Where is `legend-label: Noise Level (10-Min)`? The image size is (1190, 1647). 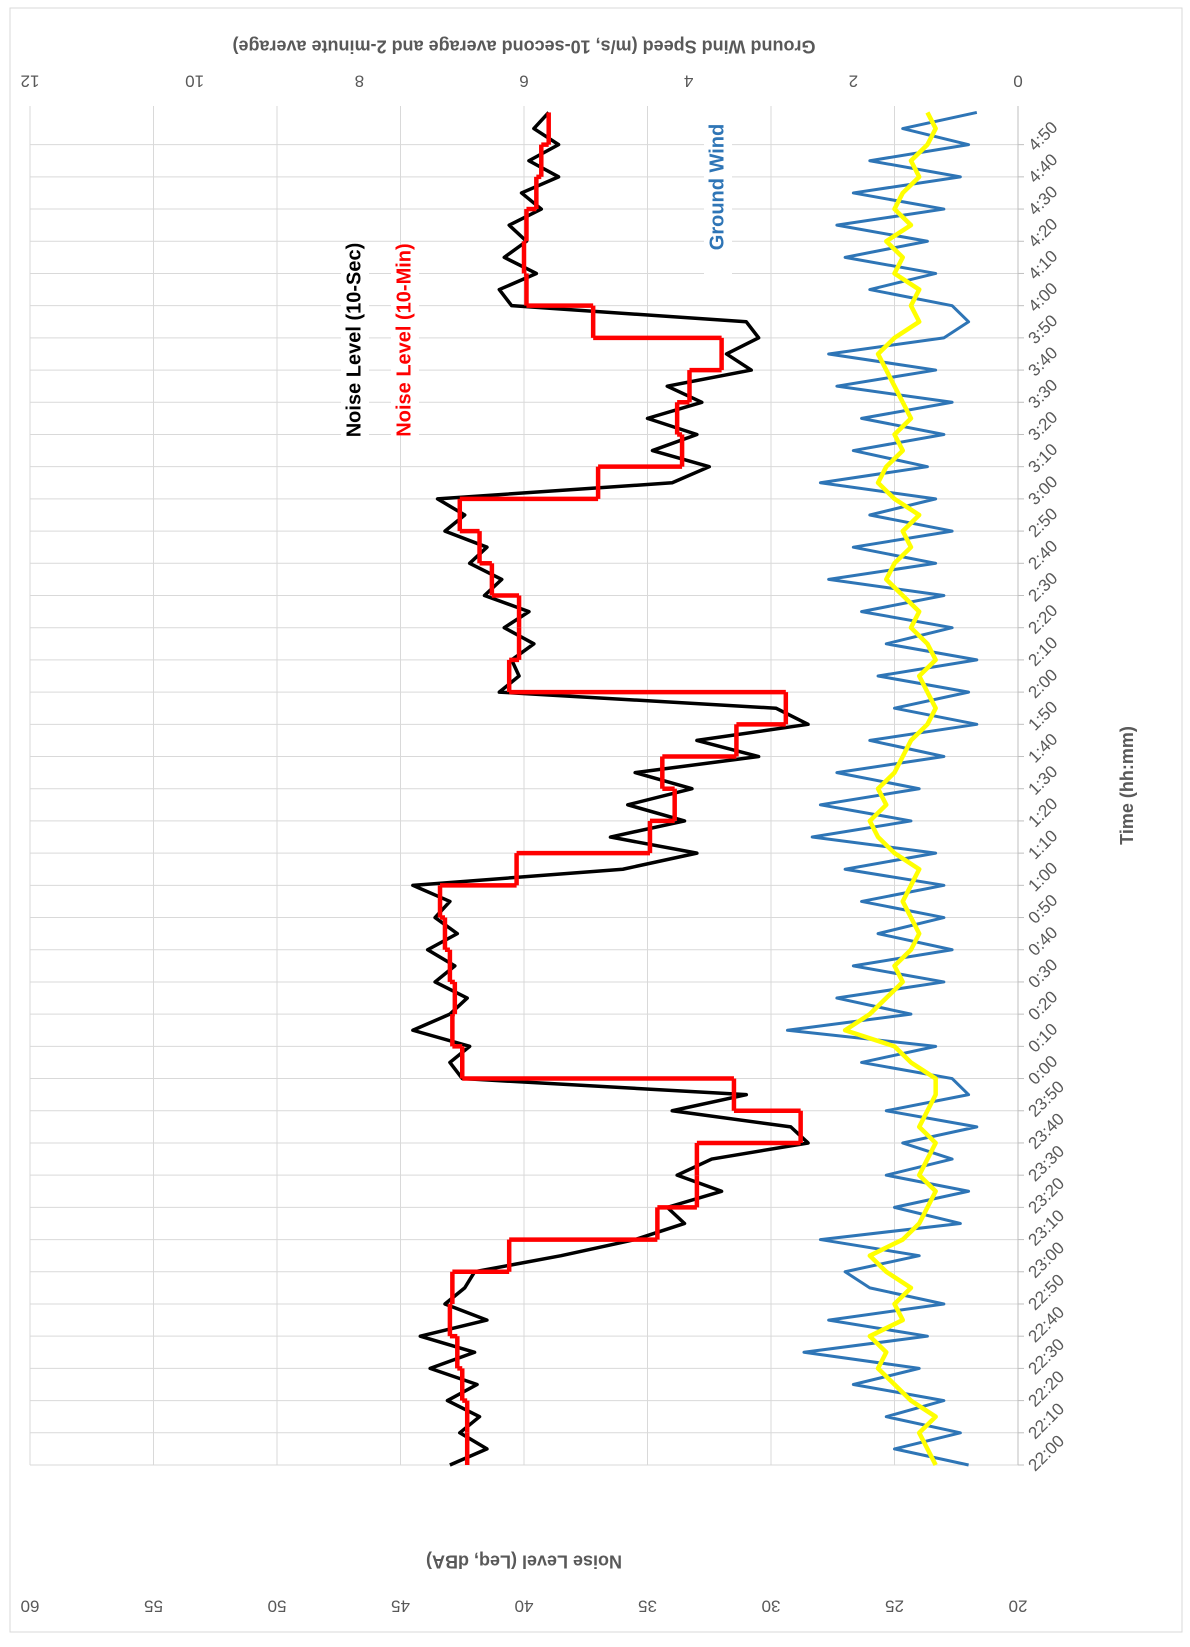 legend-label: Noise Level (10-Min) is located at coordinates (404, 339).